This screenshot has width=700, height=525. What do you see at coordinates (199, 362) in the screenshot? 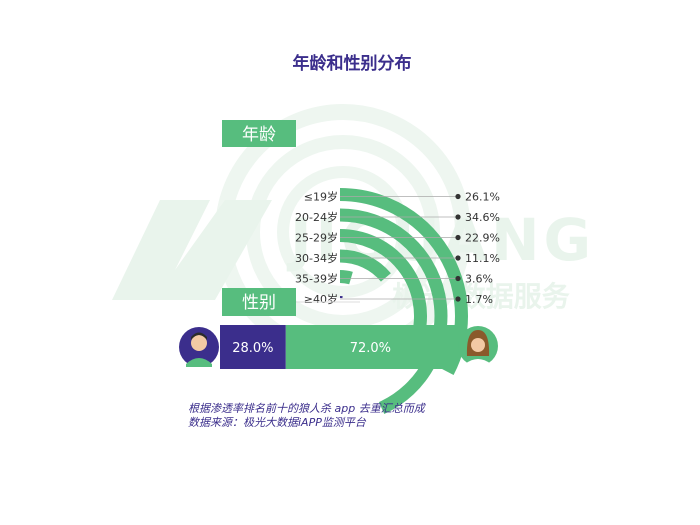
I see `male-avatar-body` at bounding box center [199, 362].